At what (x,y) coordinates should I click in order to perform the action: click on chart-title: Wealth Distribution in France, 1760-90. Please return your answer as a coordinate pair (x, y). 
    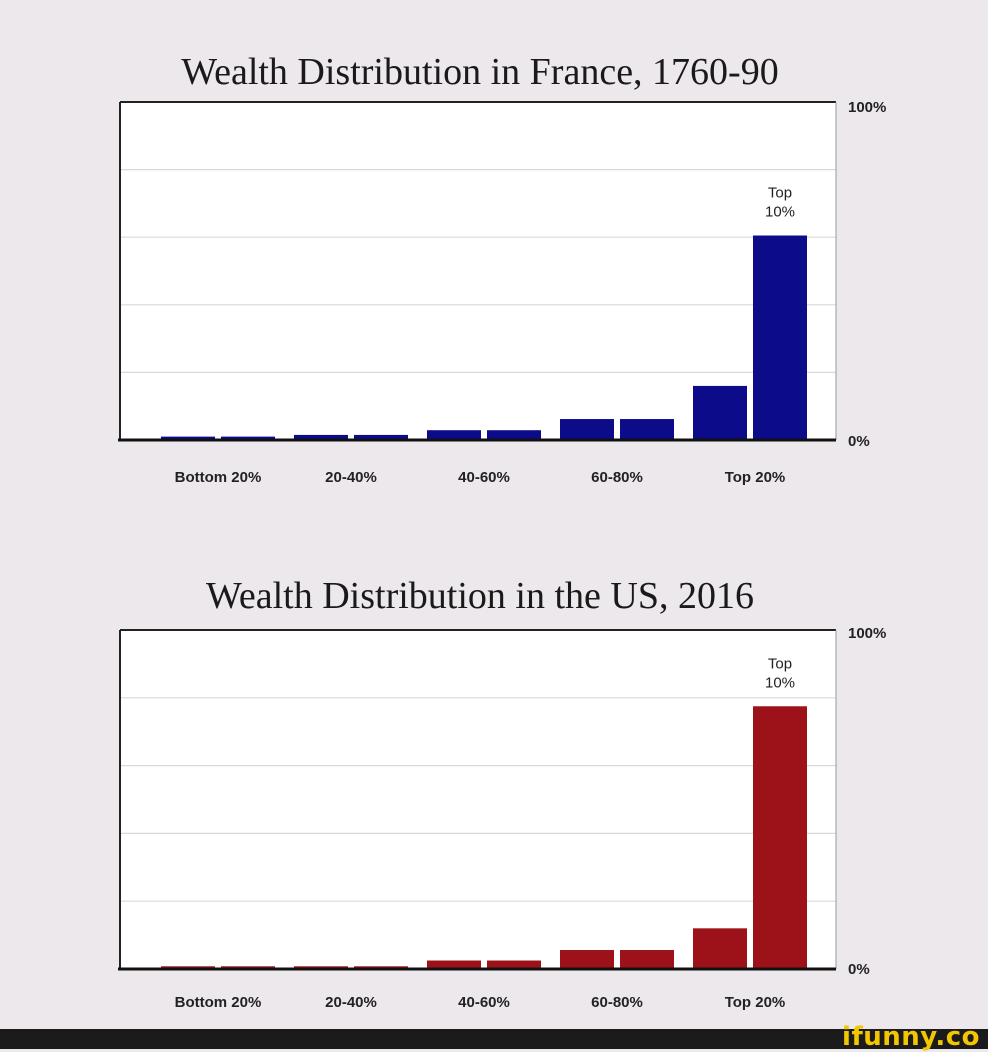
    Looking at the image, I should click on (480, 72).